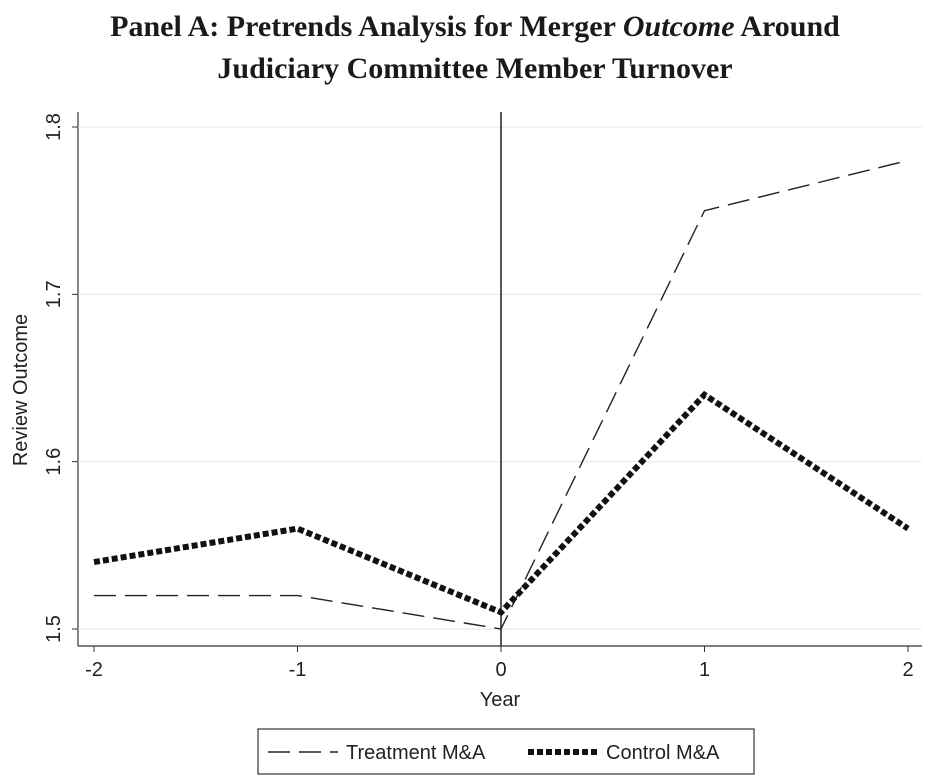 The width and height of the screenshot is (950, 784). I want to click on x-axis-label: Year, so click(500, 700).